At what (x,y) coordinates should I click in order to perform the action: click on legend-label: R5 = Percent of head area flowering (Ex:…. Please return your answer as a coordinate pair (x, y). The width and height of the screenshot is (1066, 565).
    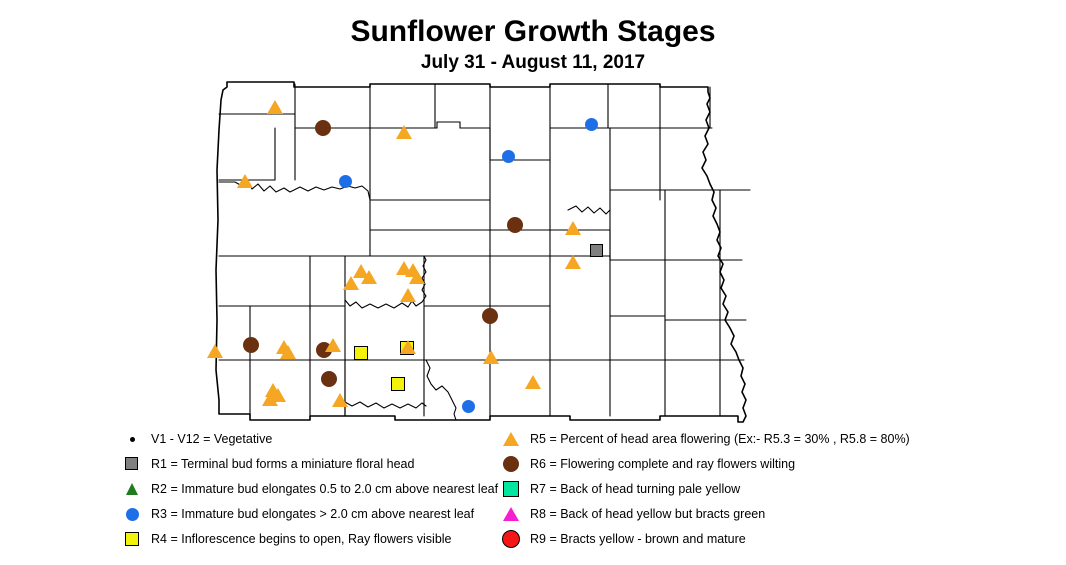
    Looking at the image, I should click on (720, 439).